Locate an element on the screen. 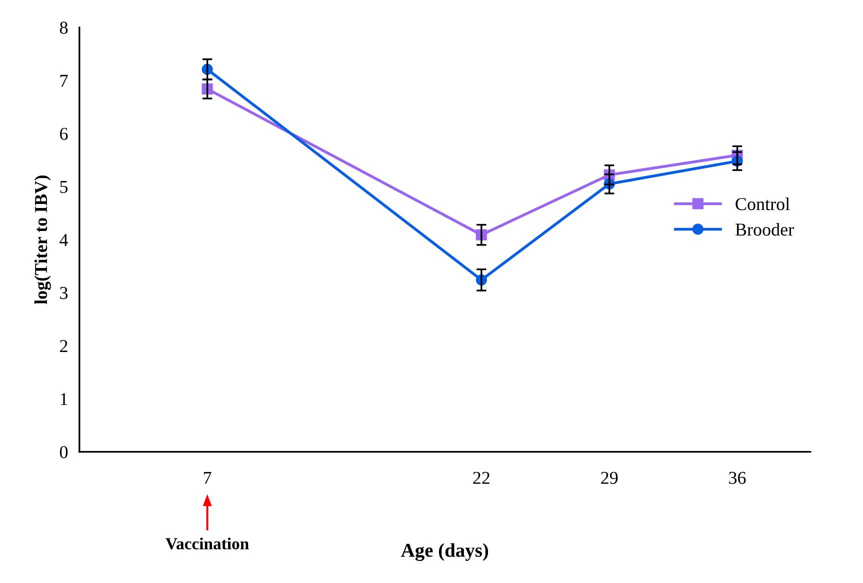  x-tick-label: 29 is located at coordinates (609, 478).